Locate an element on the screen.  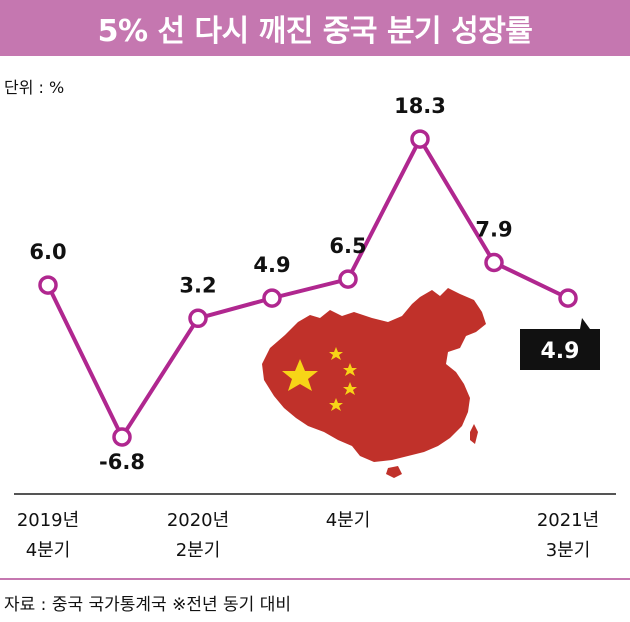
x-tick-label: 2020년 is located at coordinates (198, 520).